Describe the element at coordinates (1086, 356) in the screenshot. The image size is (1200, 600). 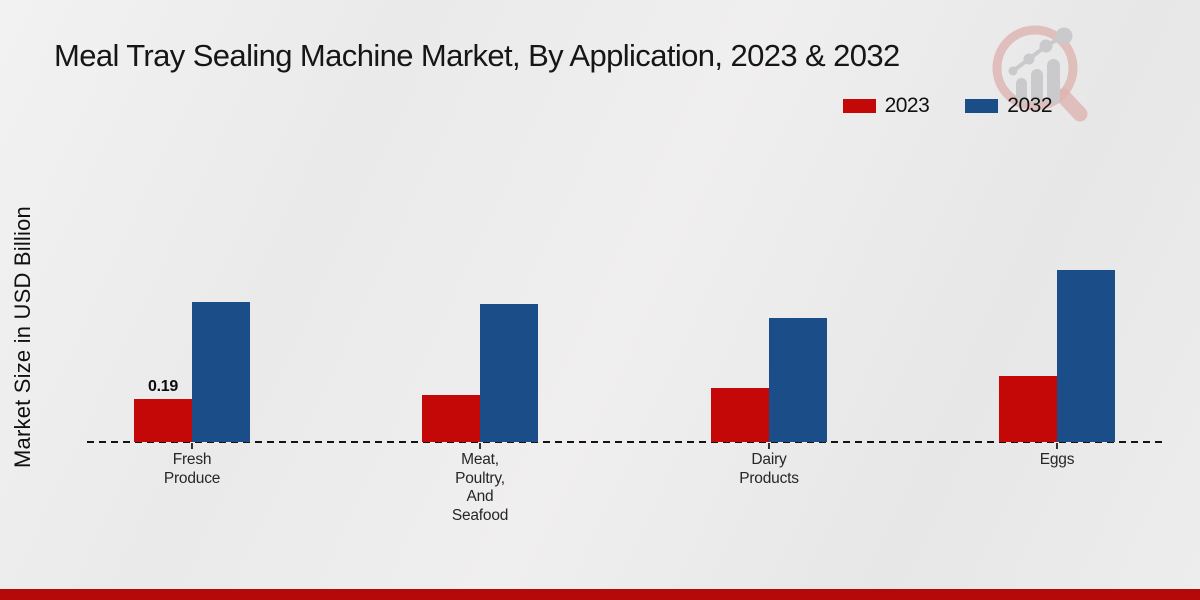
I see `bar-2032-eggs` at that location.